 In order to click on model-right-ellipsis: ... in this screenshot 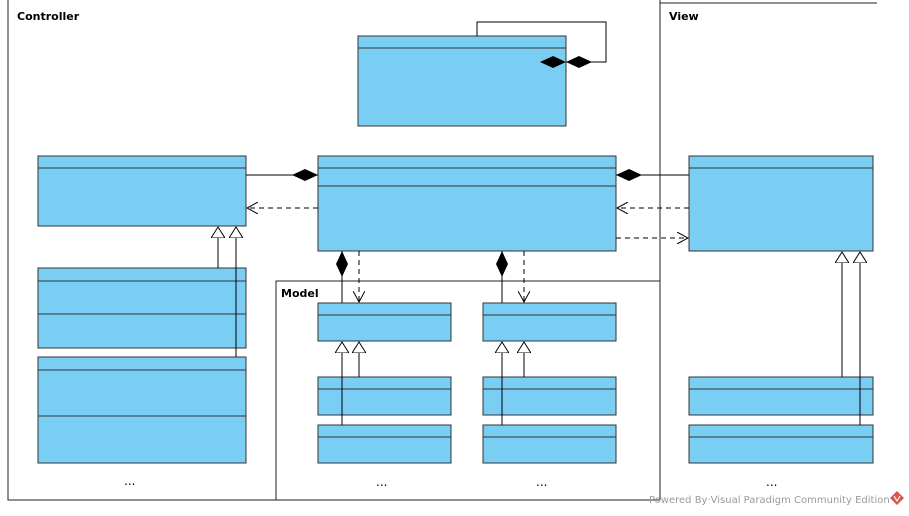, I will do `click(541, 482)`.